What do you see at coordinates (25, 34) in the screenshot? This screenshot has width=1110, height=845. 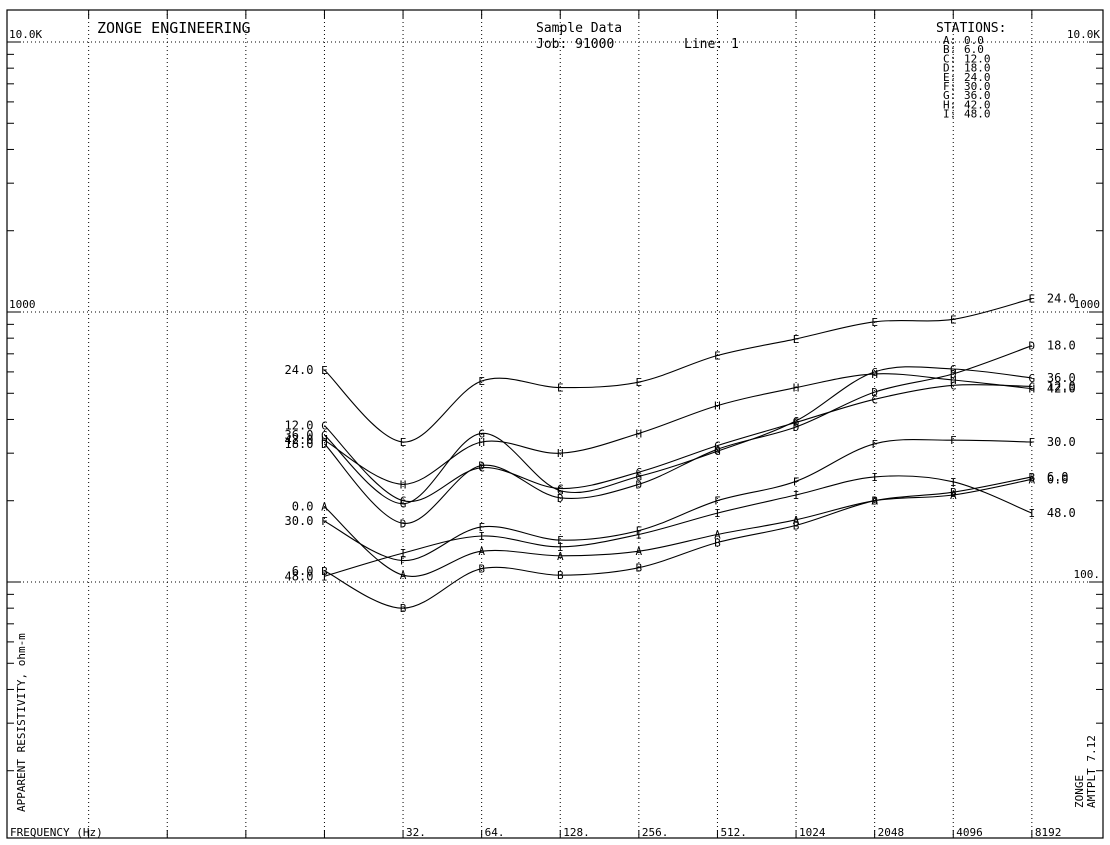 I see `y-tick-label-left: 10.0K` at bounding box center [25, 34].